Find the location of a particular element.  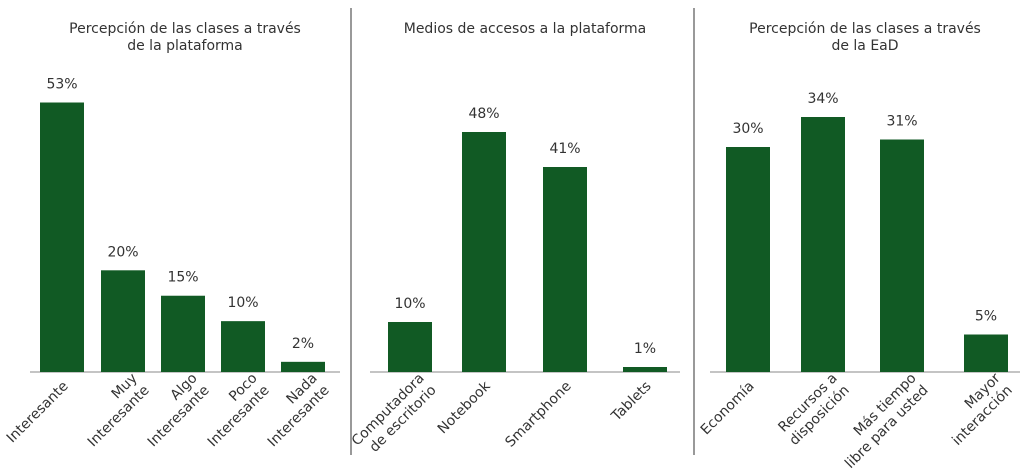

value-label: 5% is located at coordinates (986, 317).